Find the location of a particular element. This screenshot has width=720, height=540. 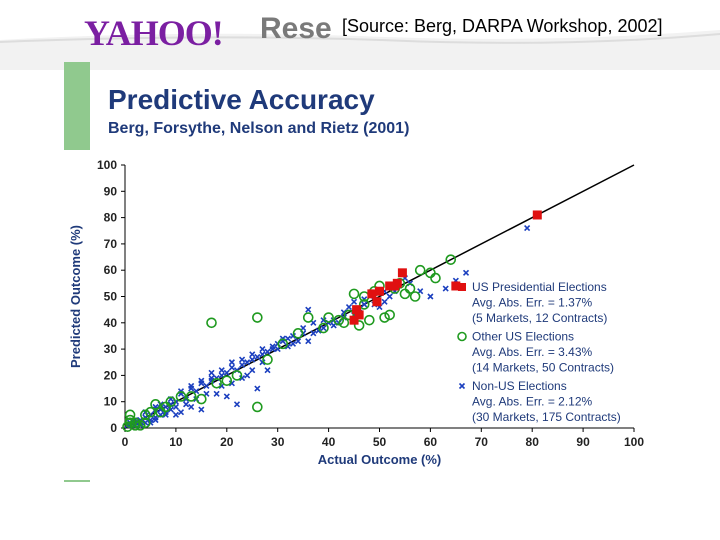

y-tick-label: 20 is located at coordinates (111, 375).